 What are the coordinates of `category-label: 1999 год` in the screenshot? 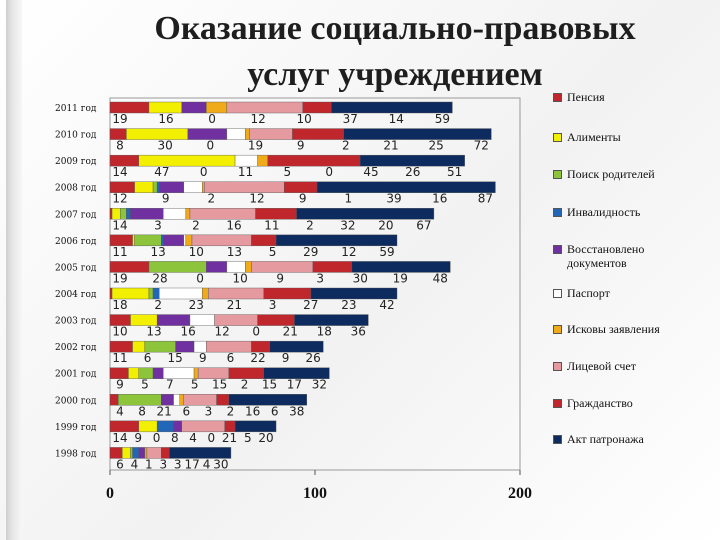 It's located at (76, 428).